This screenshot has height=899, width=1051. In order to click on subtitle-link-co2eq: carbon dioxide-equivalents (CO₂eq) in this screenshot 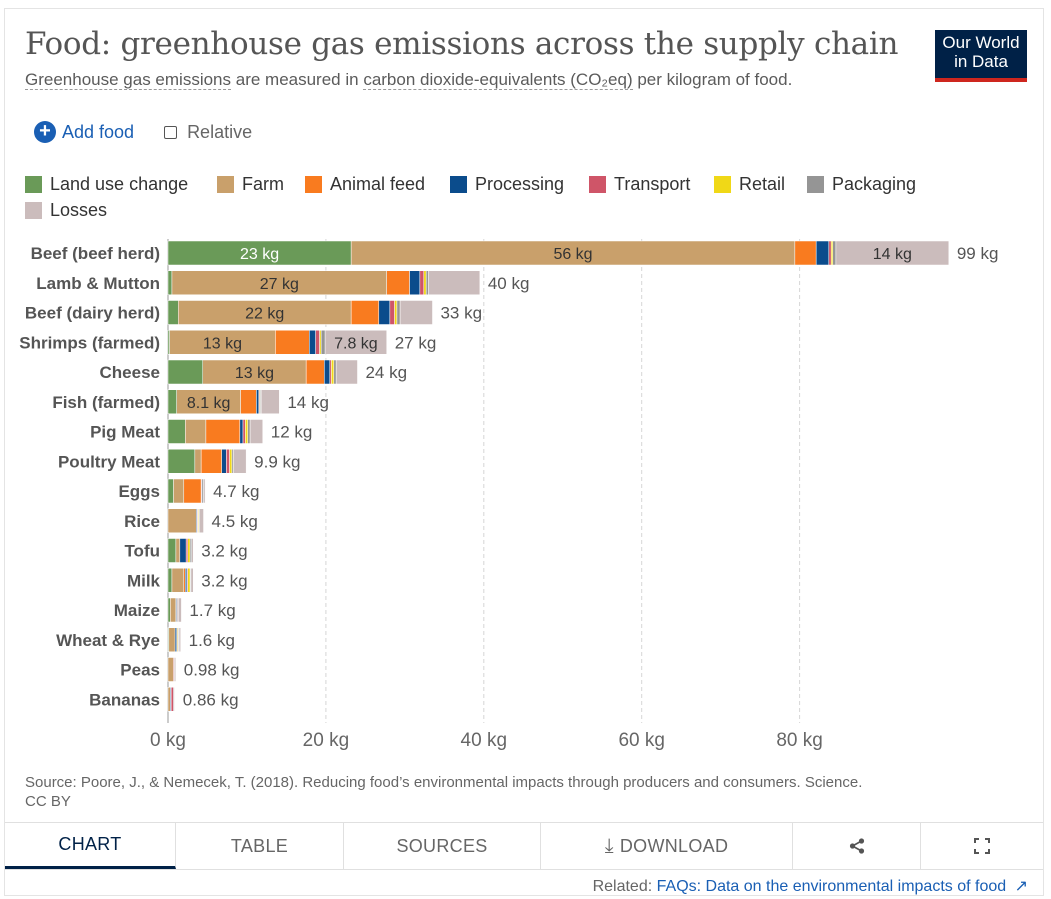, I will do `click(498, 80)`.